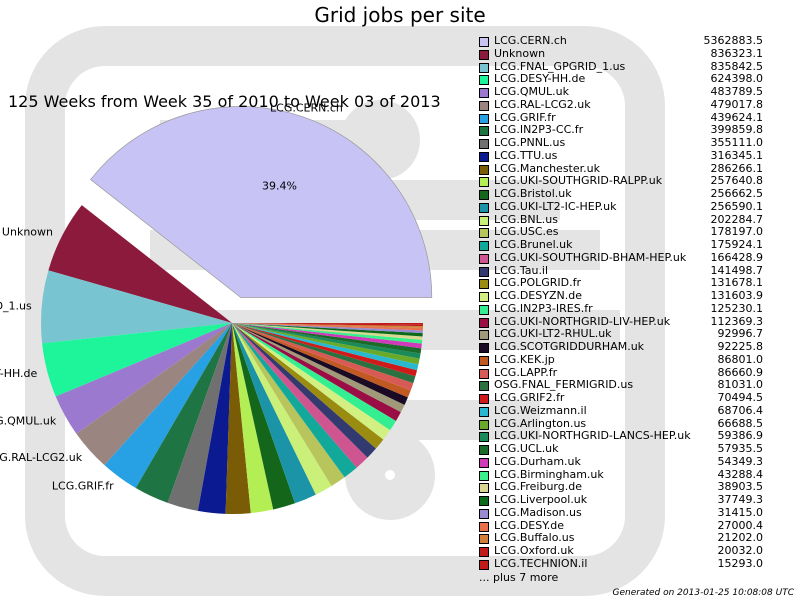  What do you see at coordinates (549, 474) in the screenshot?
I see `legend-label: LCG.Birmingham.uk` at bounding box center [549, 474].